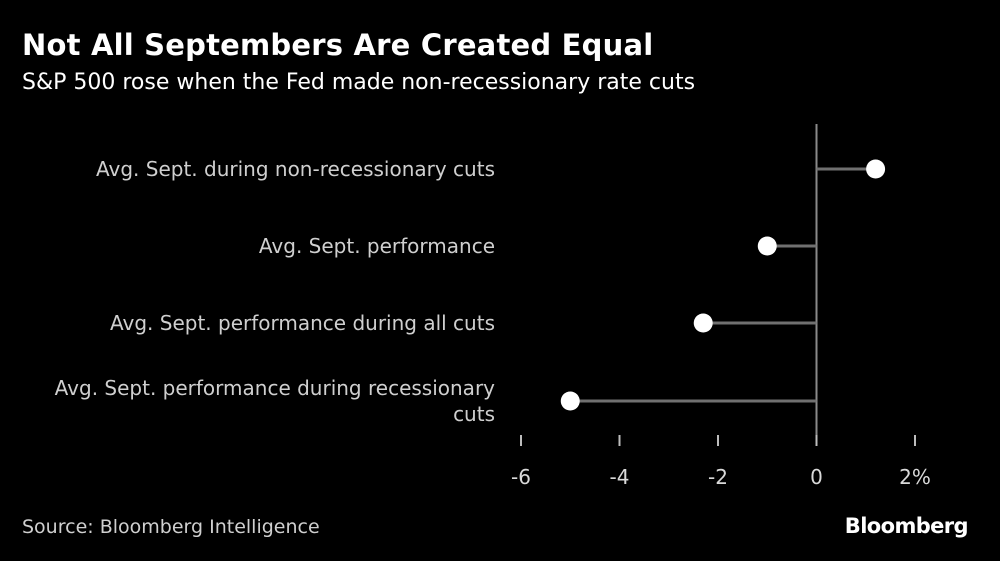 This screenshot has width=1000, height=561. I want to click on bloomberg-logo: Bloomberg, so click(906, 526).